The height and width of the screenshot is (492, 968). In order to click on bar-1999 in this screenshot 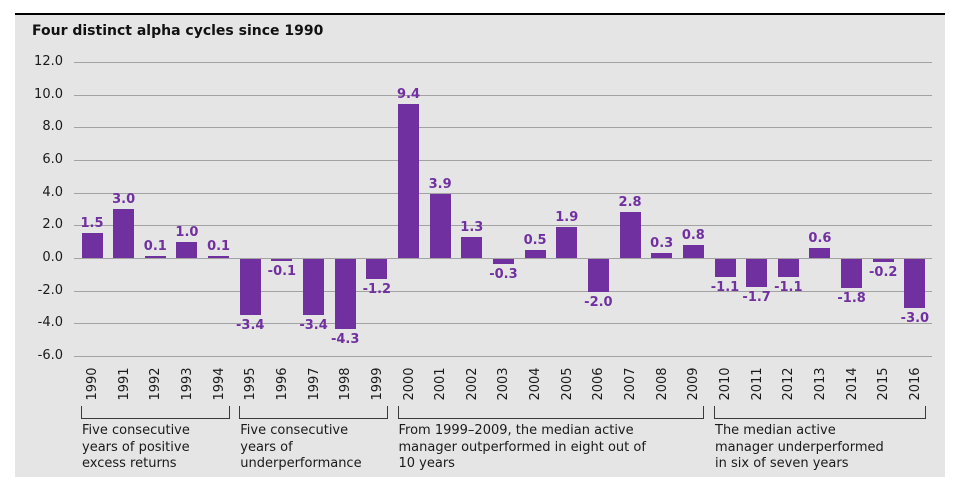, I will do `click(377, 269)`.